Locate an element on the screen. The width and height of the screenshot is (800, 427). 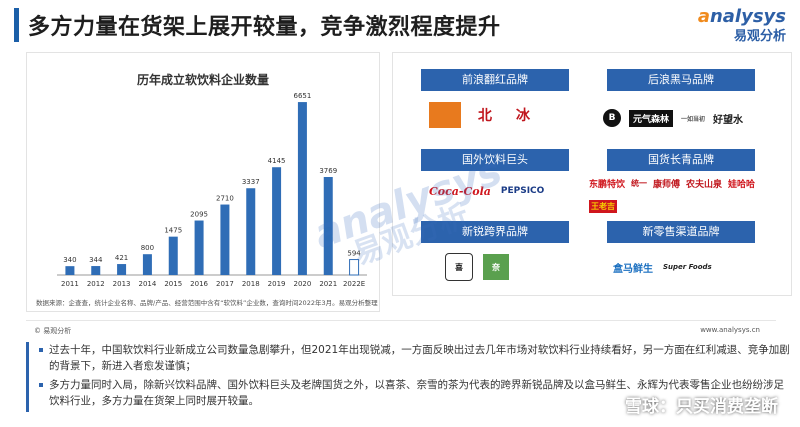
xueqiu-icon is located at coordinates (610, 407).